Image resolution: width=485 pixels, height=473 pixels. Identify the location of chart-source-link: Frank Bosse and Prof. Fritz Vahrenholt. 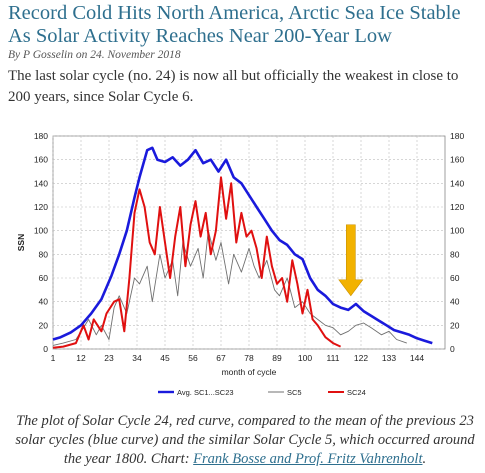
(308, 459).